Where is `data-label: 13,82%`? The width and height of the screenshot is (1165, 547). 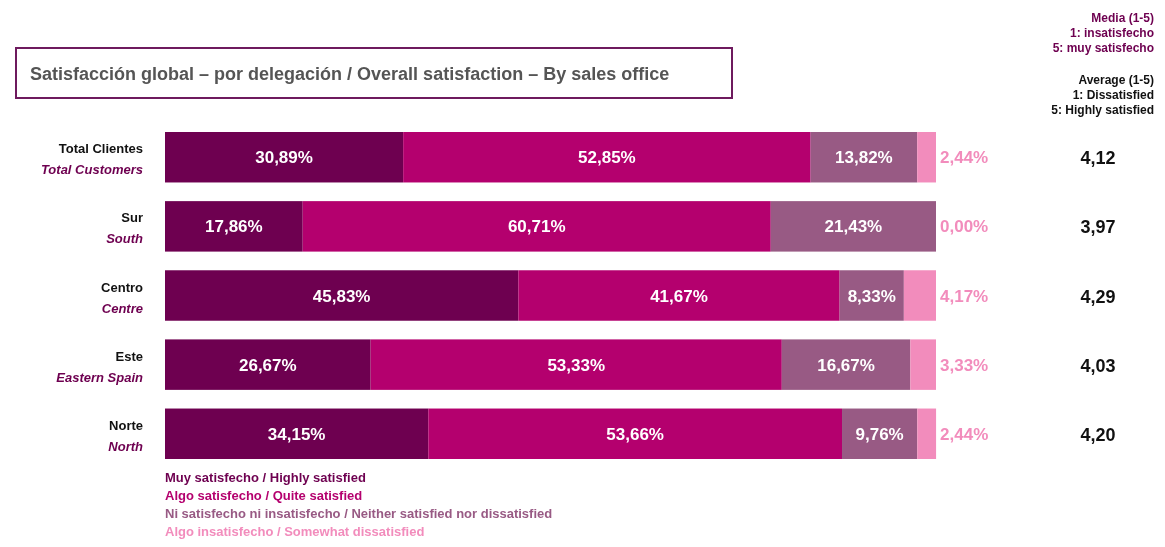
data-label: 13,82% is located at coordinates (864, 158).